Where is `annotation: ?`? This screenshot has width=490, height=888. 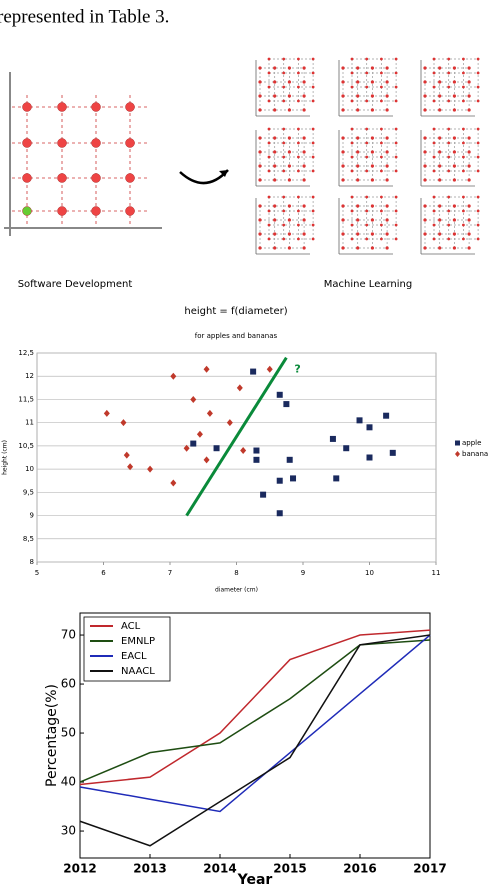
annotation: ? is located at coordinates (297, 369).